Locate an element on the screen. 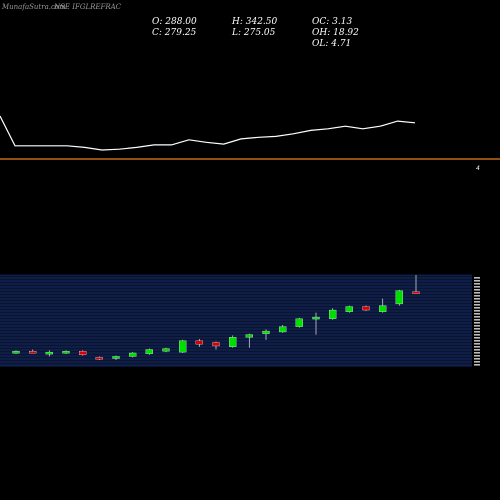 The image size is (500, 500). ticker-symbol: NSE IFGLREFRAC is located at coordinates (88, 7).